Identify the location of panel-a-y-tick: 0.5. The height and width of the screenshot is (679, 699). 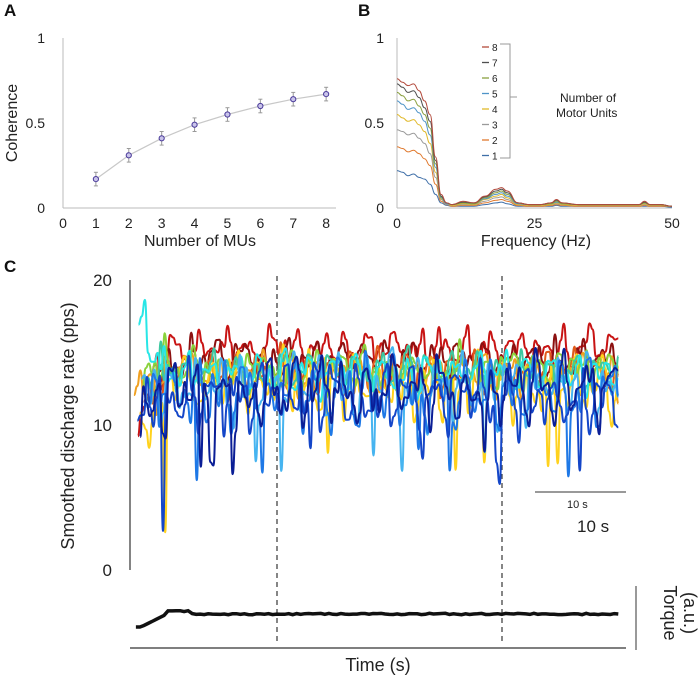
(36, 123).